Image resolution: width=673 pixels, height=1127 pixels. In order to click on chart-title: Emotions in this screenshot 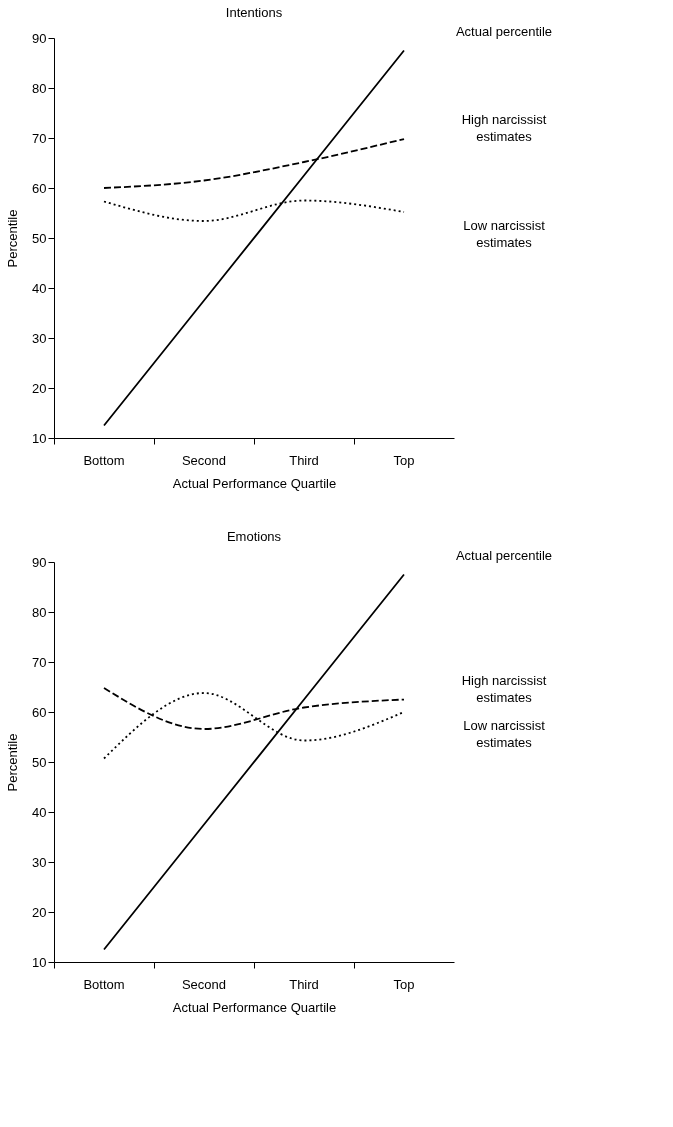, I will do `click(254, 536)`.